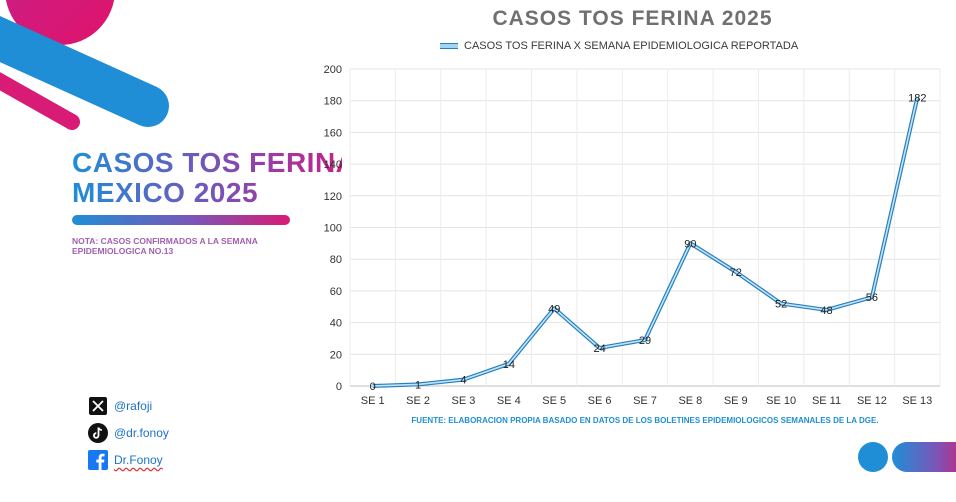  Describe the element at coordinates (418, 385) in the screenshot. I see `data-label: 1` at that location.